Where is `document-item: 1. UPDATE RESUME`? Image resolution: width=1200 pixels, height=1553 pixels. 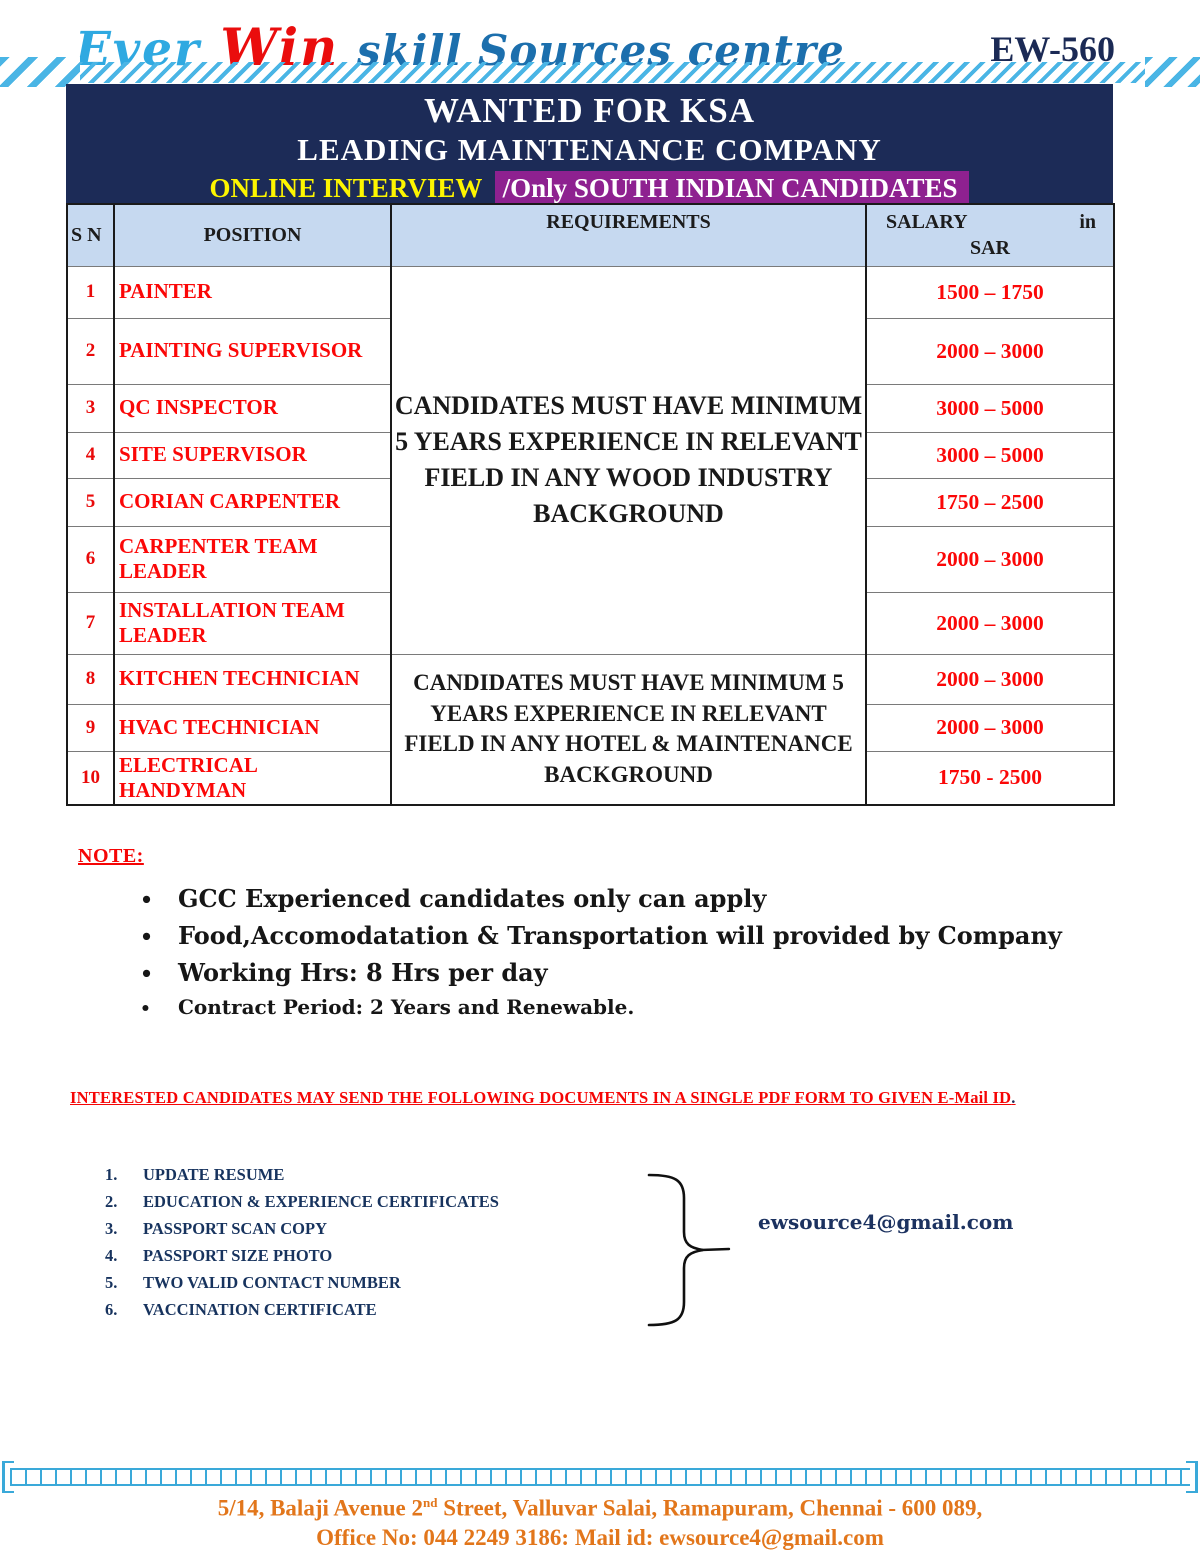 document-item: 1. UPDATE RESUME is located at coordinates (302, 1178).